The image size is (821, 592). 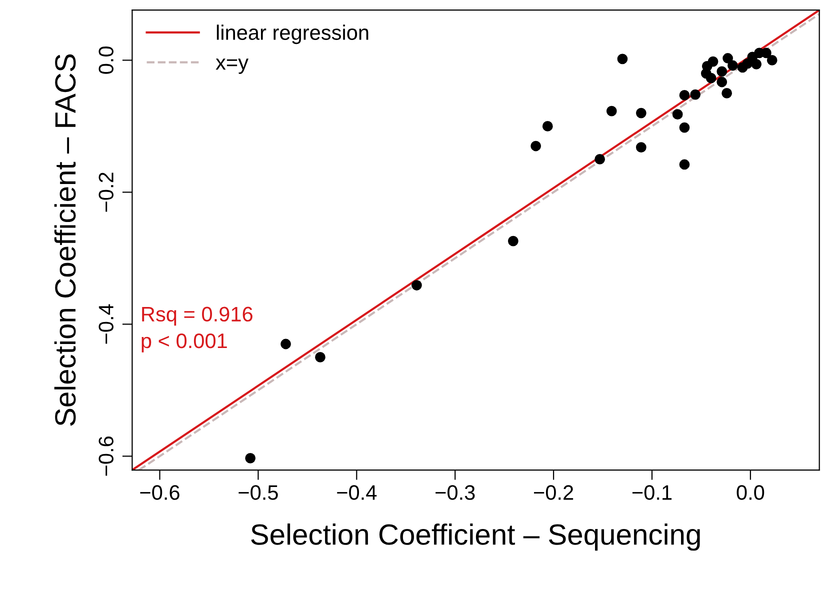 I want to click on annotation: p < 0.001, so click(x=184, y=342).